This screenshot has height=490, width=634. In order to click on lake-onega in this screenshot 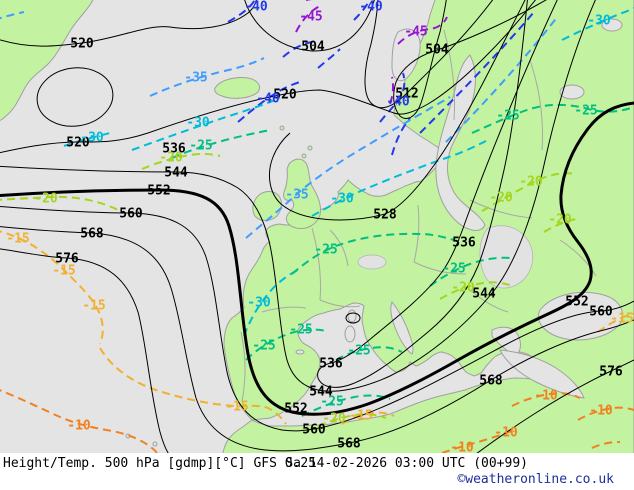, I will do `click(612, 25)`.